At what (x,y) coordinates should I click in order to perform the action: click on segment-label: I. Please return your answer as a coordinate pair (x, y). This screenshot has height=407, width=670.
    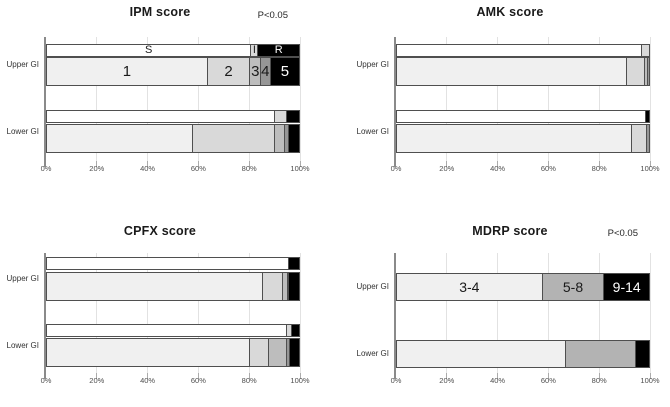
    Looking at the image, I should click on (254, 50).